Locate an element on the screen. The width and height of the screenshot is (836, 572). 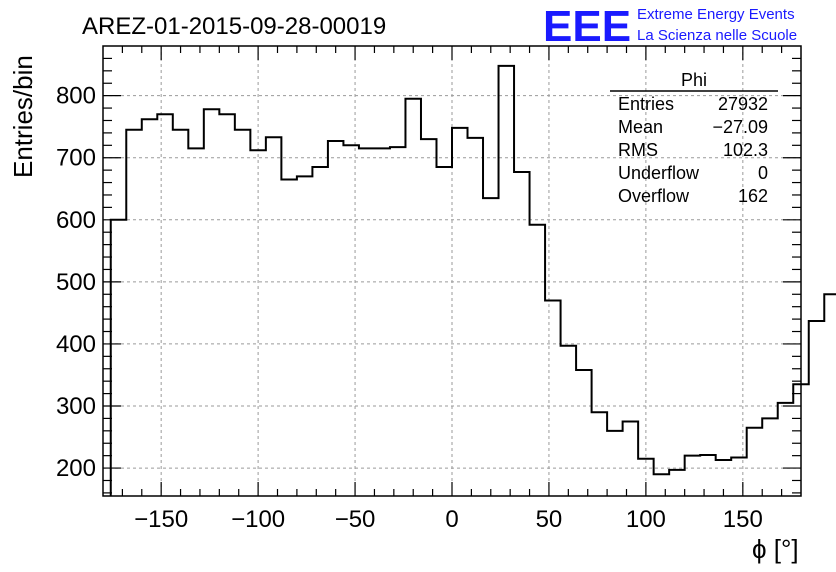
x-tick-labels: −150 −100 −50 0 50 100 150 is located at coordinates (448, 519).